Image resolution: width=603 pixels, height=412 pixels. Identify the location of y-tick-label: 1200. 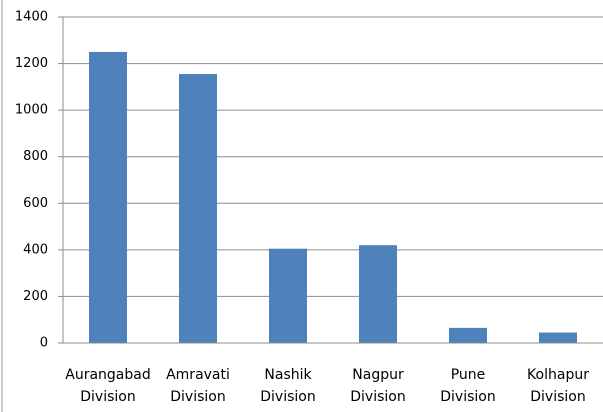
(31, 63).